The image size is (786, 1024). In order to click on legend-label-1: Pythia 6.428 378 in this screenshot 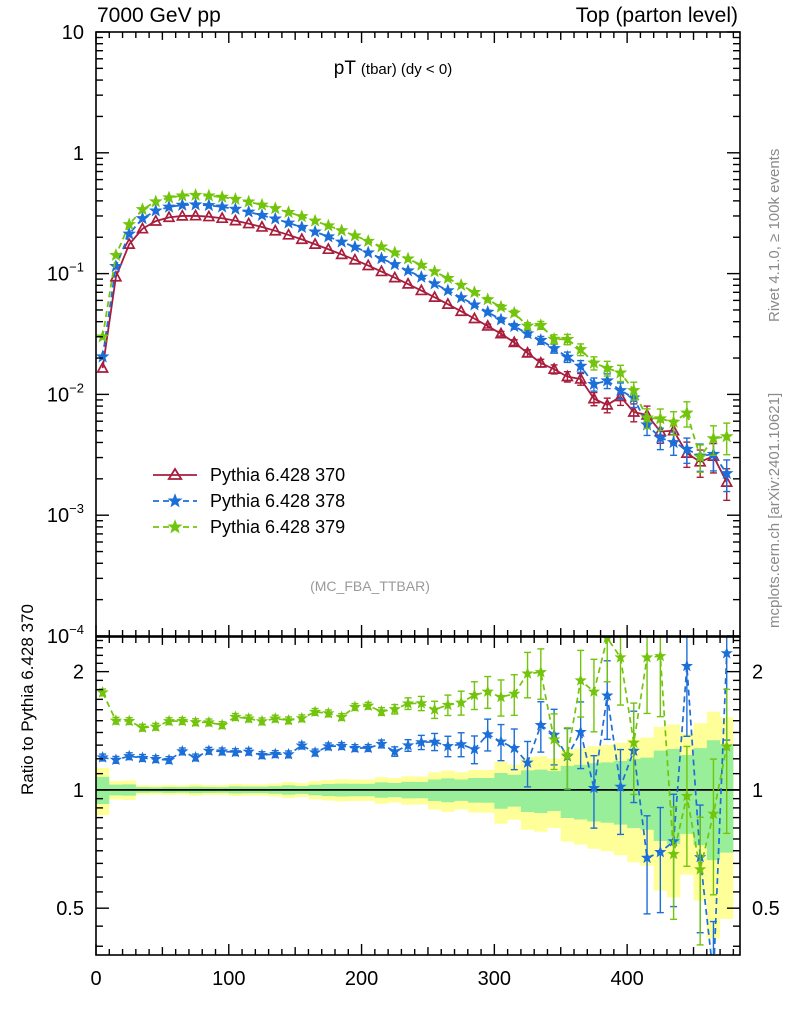, I will do `click(278, 500)`.